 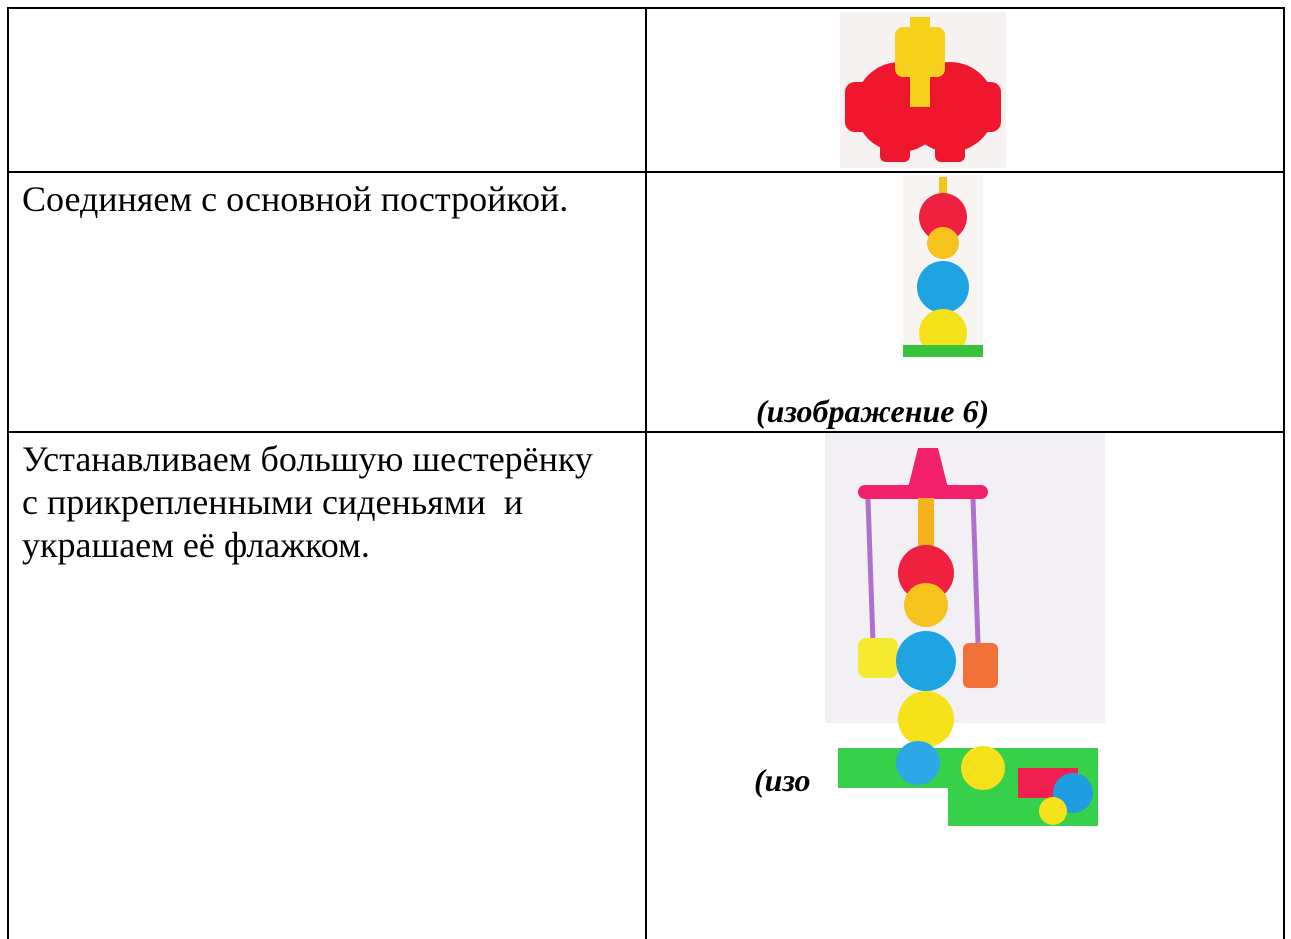 I want to click on row-text: Устанавливаем большую шестерёнку, so click(x=307, y=459).